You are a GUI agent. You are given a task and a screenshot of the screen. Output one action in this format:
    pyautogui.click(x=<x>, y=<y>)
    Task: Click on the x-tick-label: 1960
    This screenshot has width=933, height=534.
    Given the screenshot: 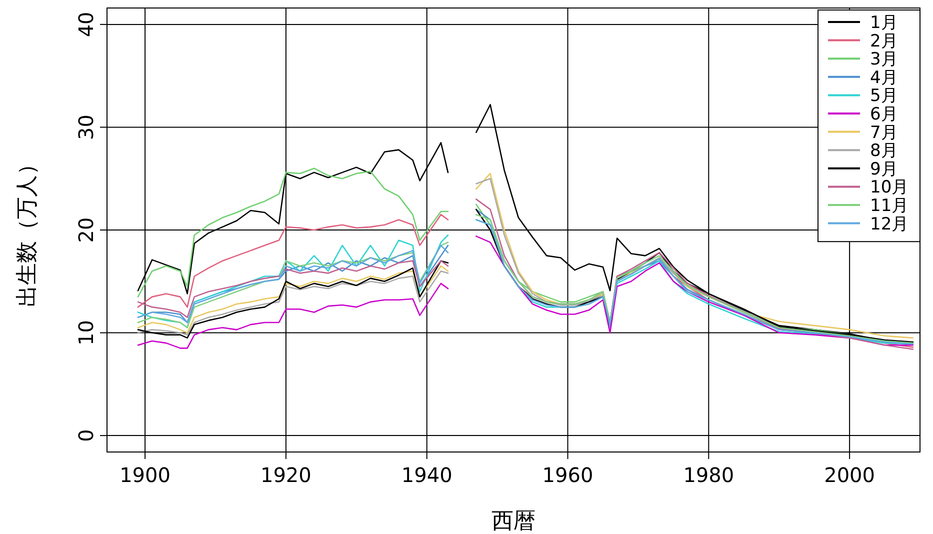 What is the action you would take?
    pyautogui.click(x=568, y=475)
    